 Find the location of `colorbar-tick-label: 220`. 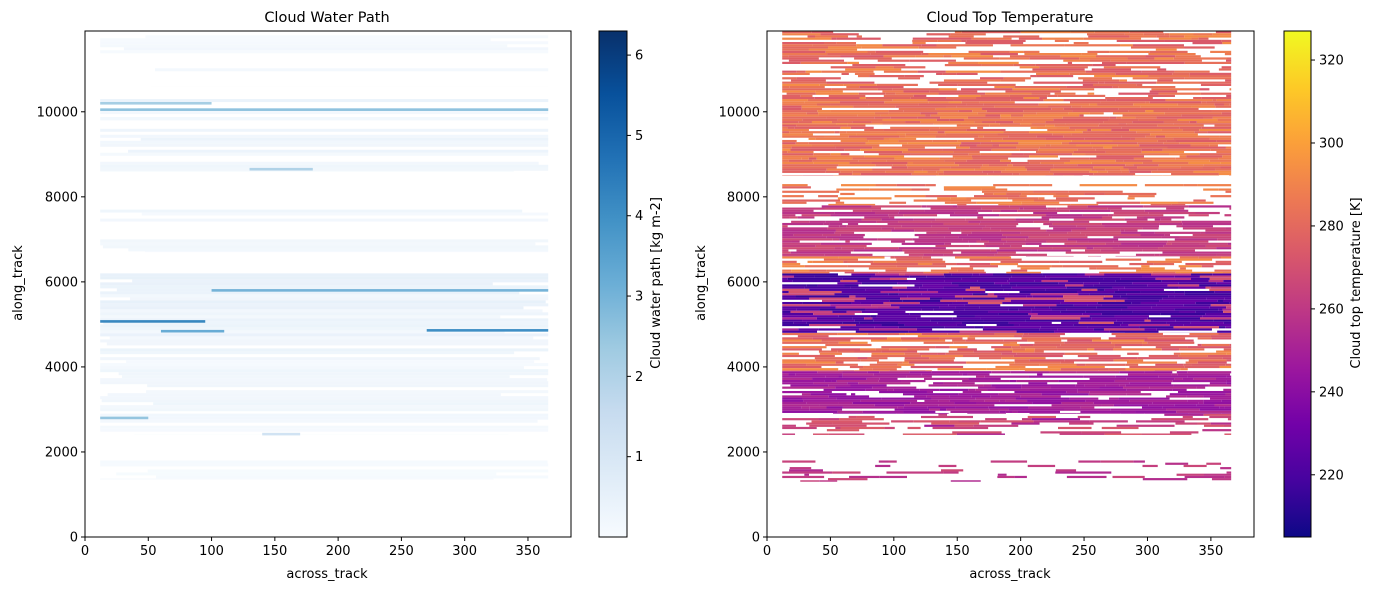

colorbar-tick-label: 220 is located at coordinates (1331, 475).